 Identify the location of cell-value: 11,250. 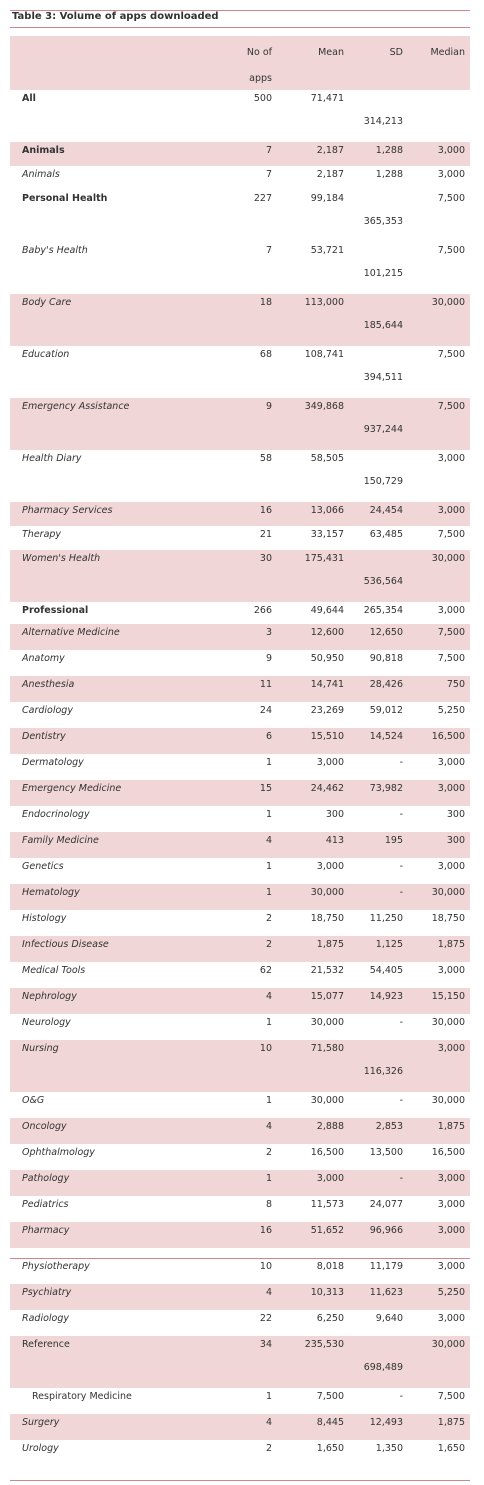
(386, 918).